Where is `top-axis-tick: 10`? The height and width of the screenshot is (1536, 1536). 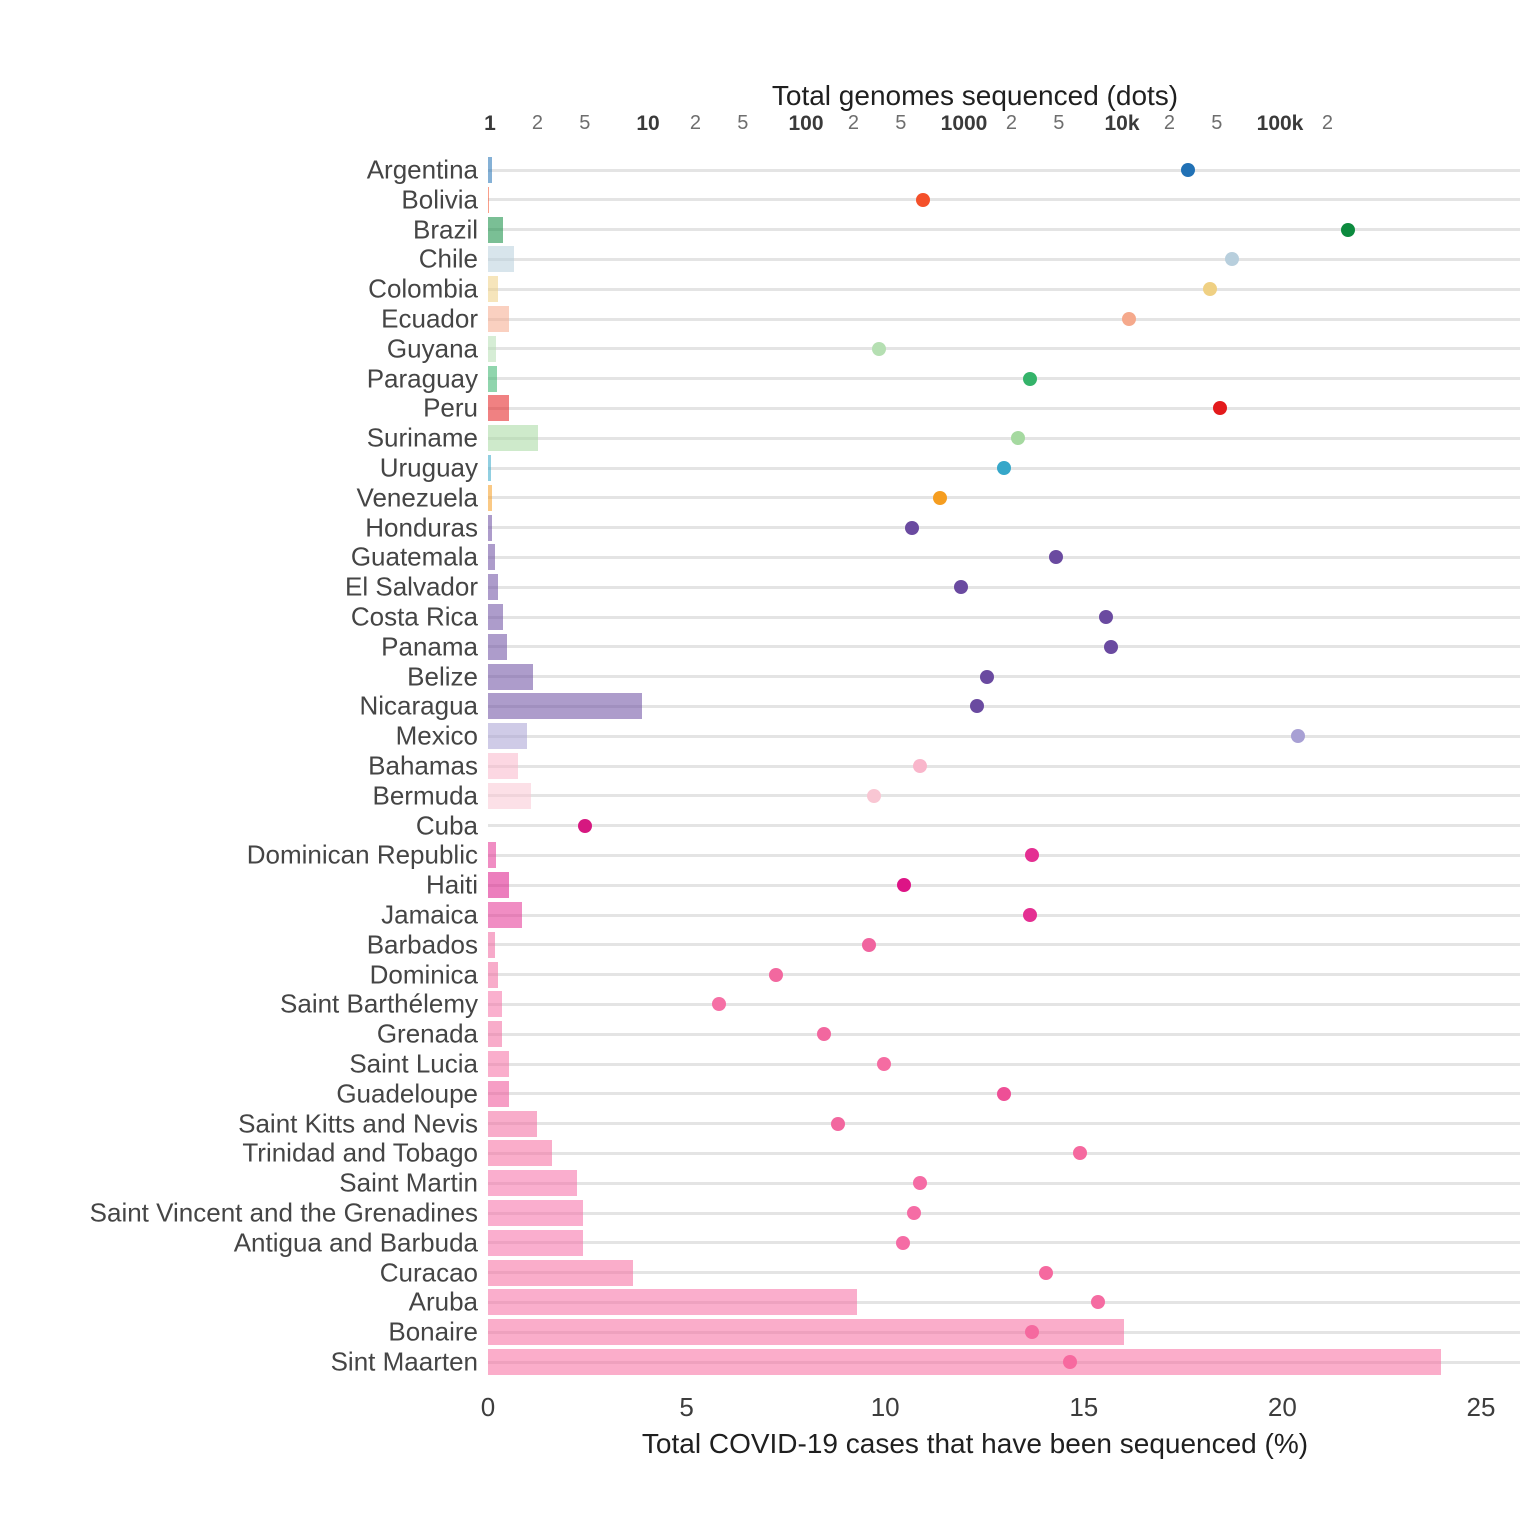
top-axis-tick: 10 is located at coordinates (648, 123).